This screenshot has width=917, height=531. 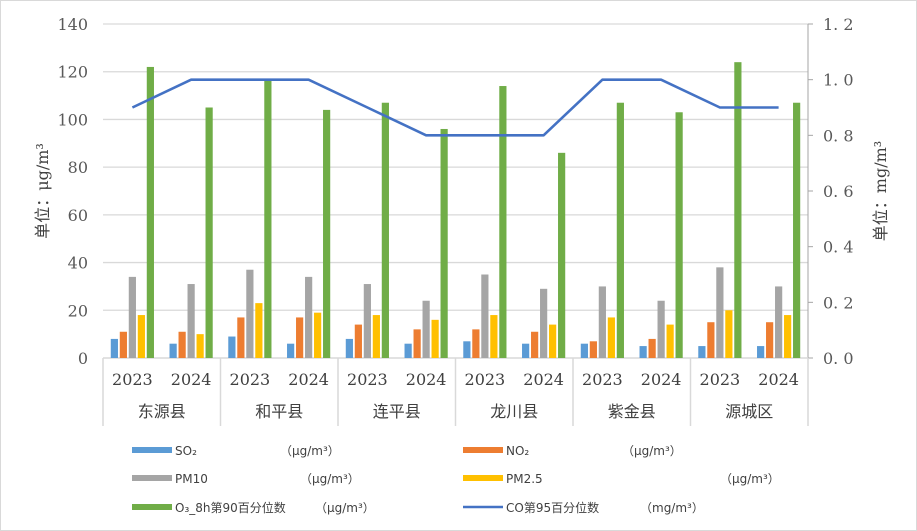 I want to click on region-label: 紫金县, so click(x=632, y=411).